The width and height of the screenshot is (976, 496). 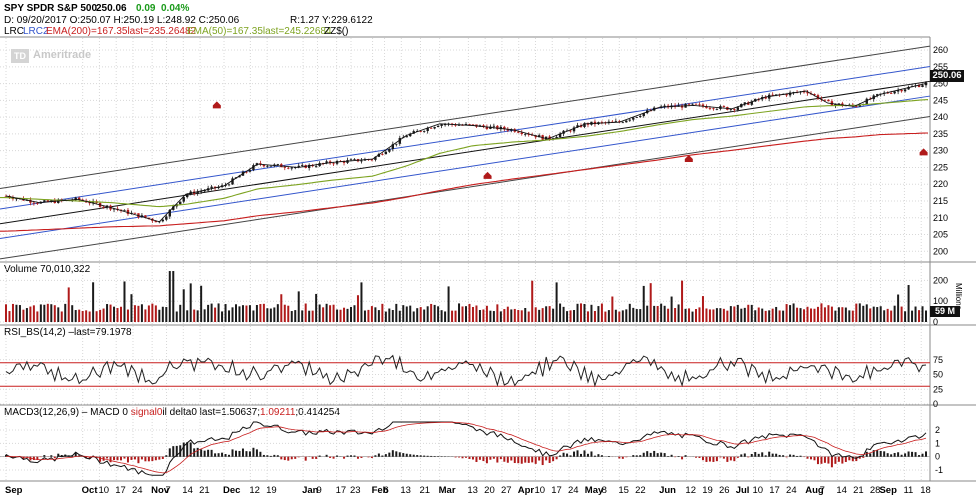 I want to click on volume-tick-label: 100, so click(x=940, y=301).